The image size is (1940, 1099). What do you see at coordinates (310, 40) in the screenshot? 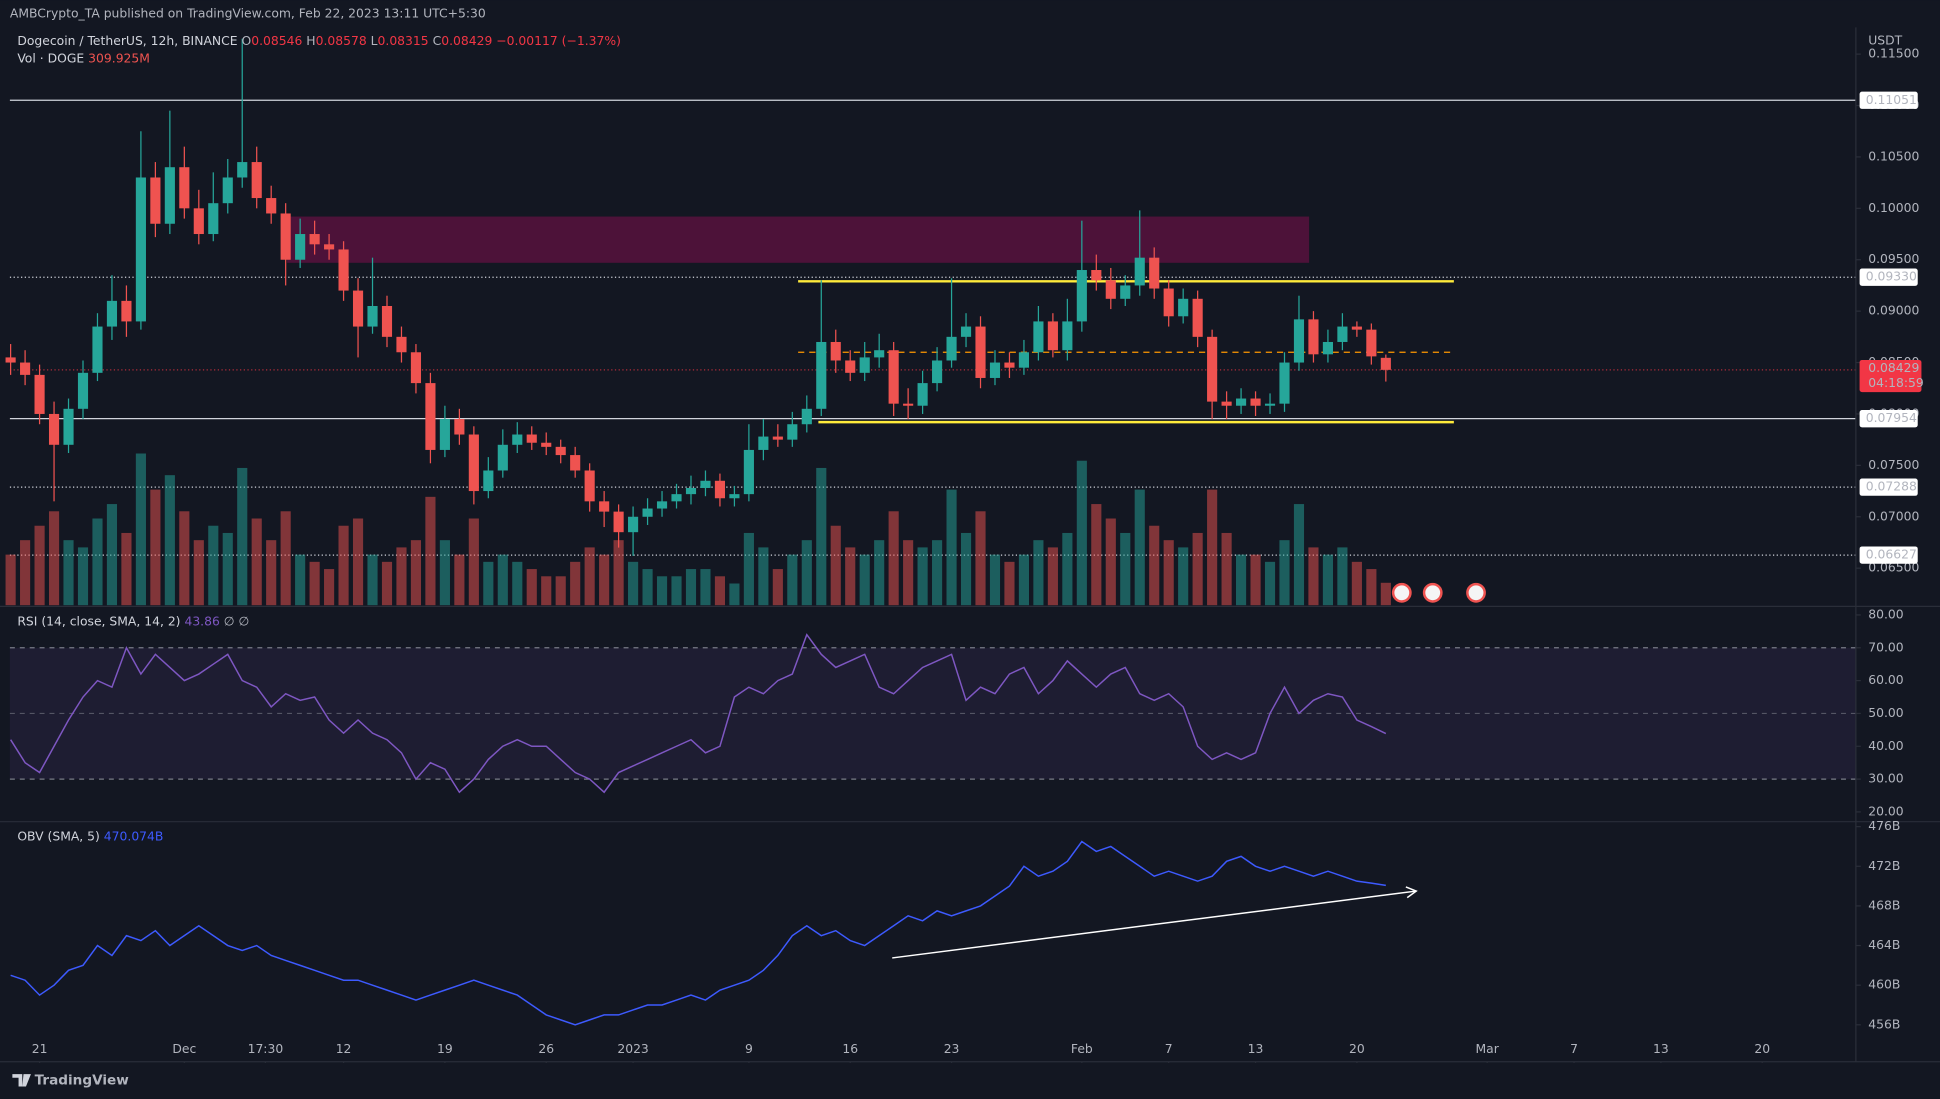
I see `legend-key: H` at bounding box center [310, 40].